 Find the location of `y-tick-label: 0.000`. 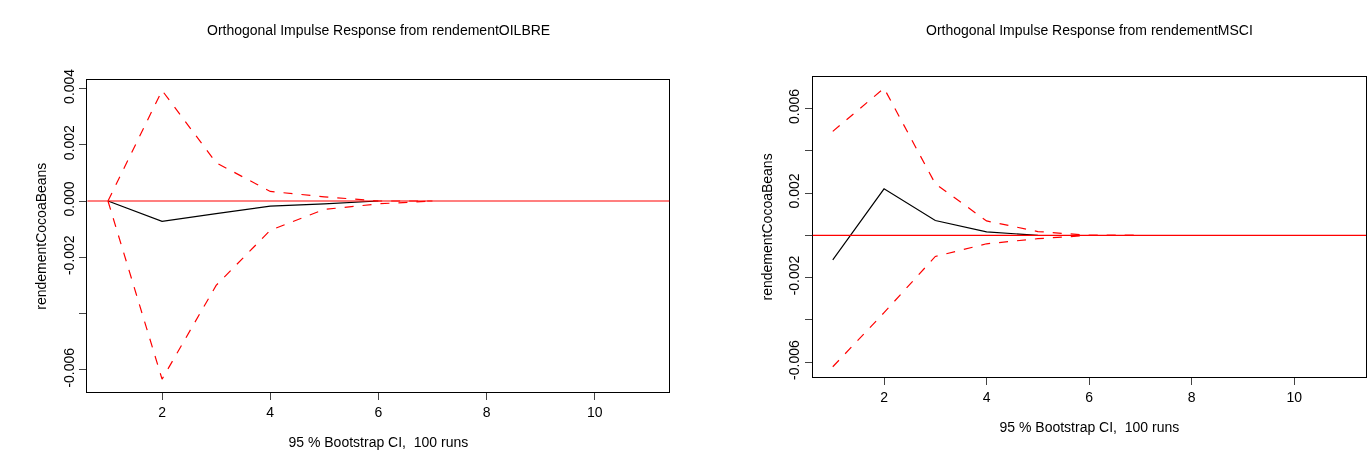

y-tick-label: 0.000 is located at coordinates (68, 199).